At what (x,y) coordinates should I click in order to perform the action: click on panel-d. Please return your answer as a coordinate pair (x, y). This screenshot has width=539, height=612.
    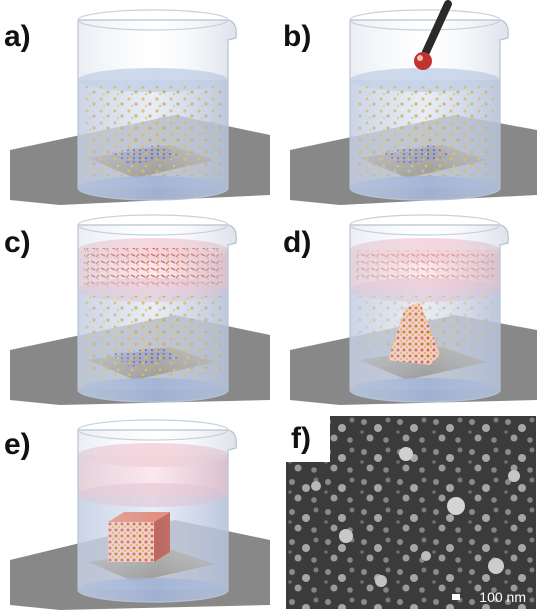
    Looking at the image, I should click on (413, 309).